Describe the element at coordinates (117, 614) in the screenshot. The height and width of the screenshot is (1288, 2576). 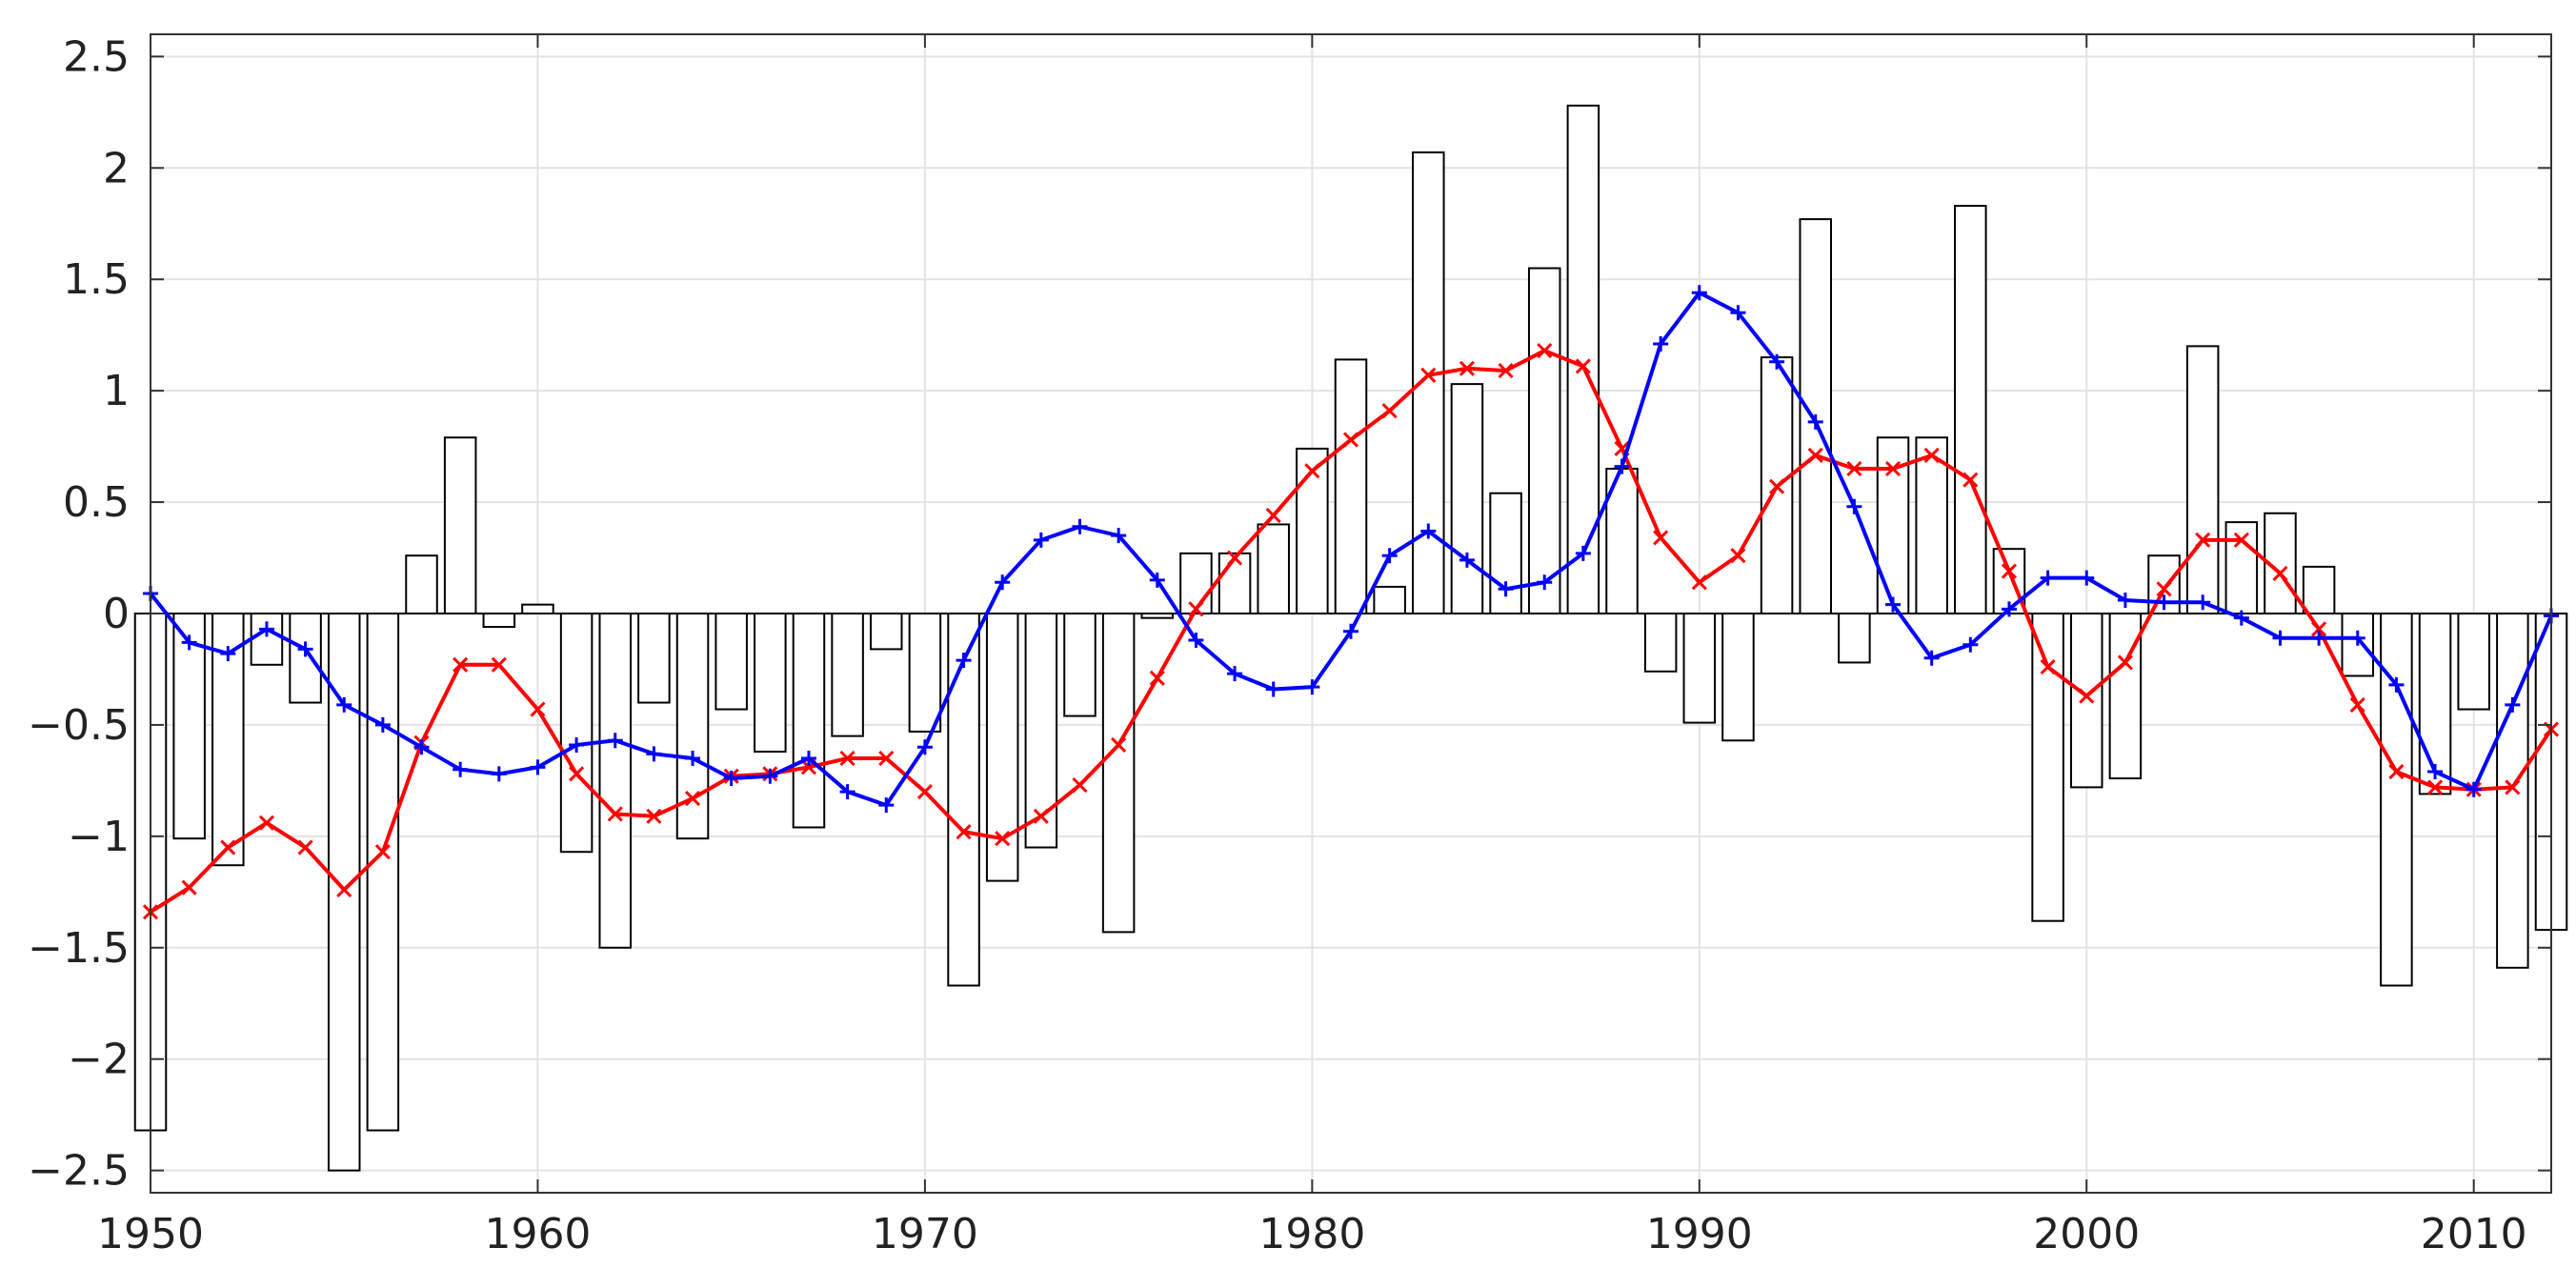
I see `y-tick-label: 0` at that location.